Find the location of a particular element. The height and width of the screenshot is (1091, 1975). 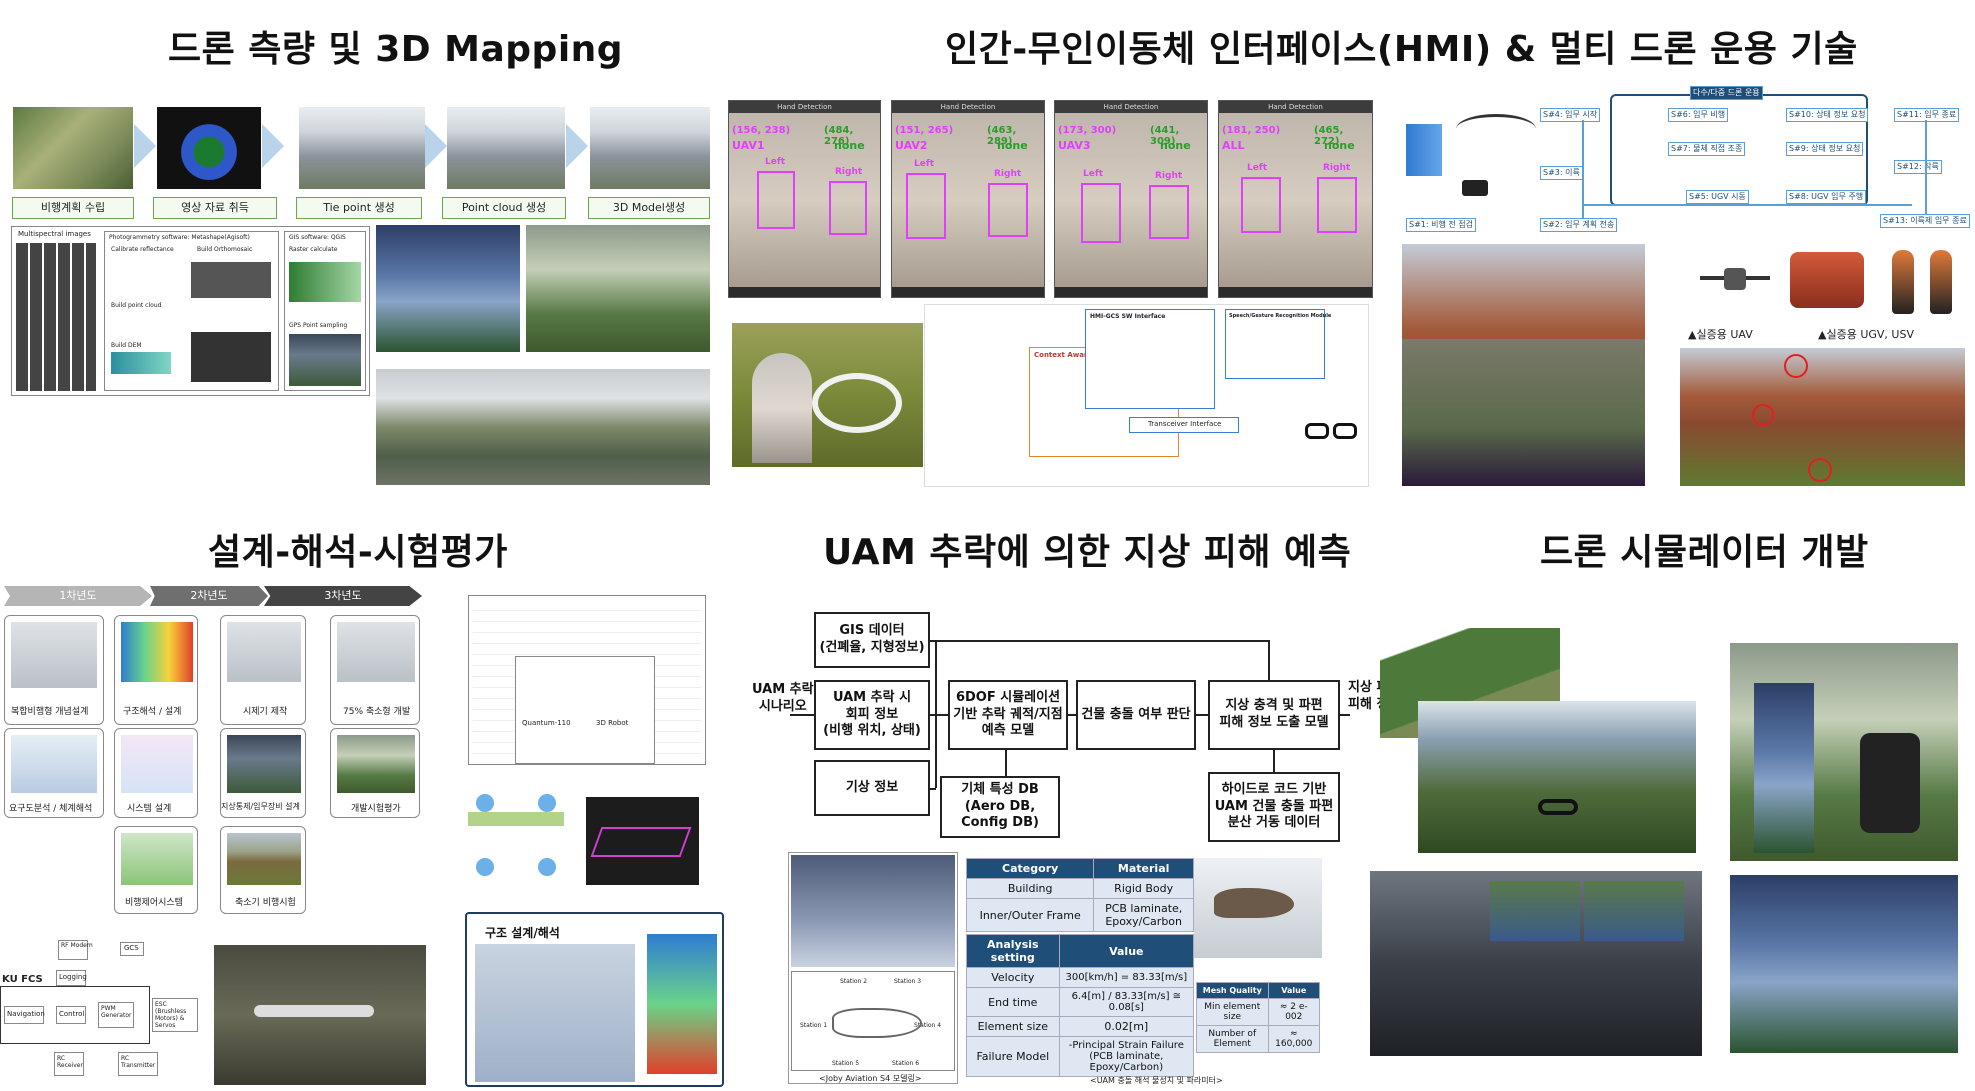

left-label: Left is located at coordinates (1093, 174).